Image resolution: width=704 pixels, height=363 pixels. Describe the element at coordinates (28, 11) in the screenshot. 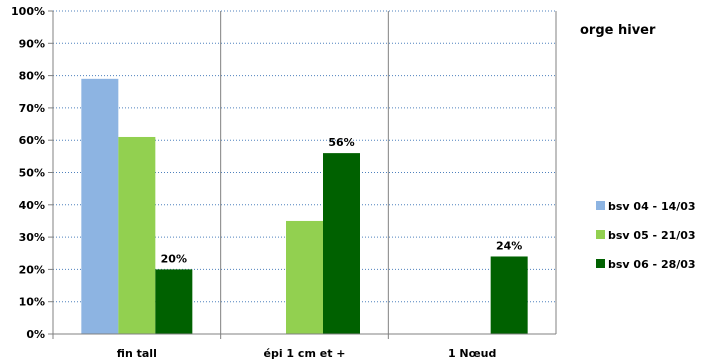

I see `y-tick-label: 100%` at that location.